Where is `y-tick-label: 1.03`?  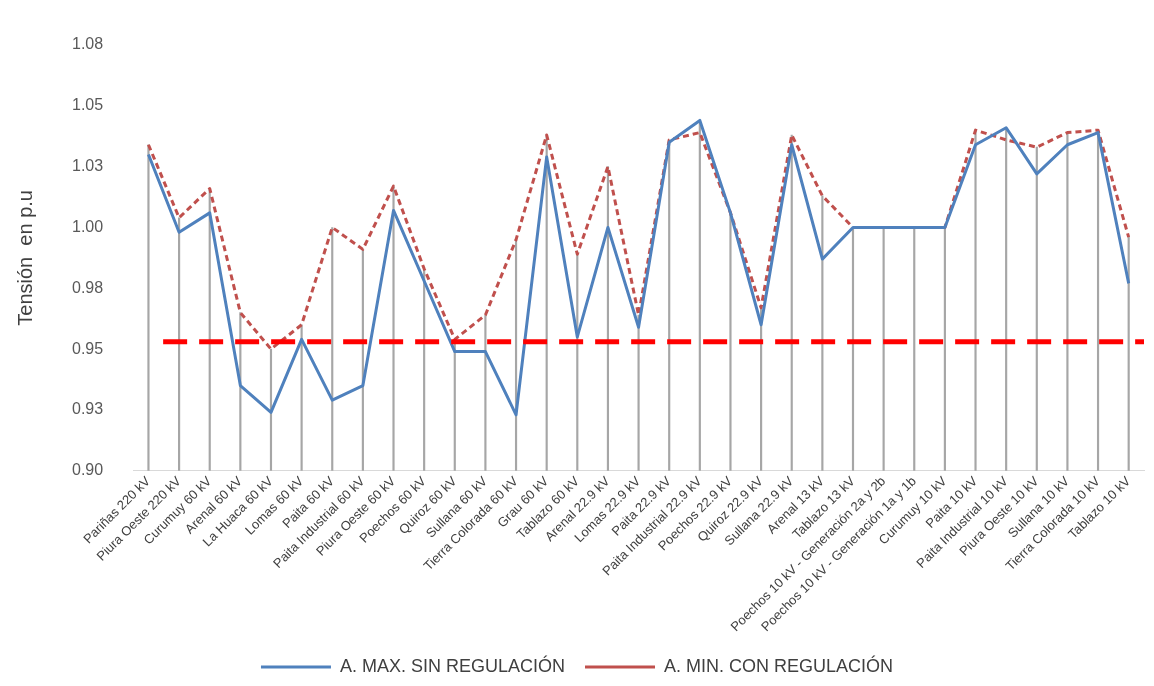 y-tick-label: 1.03 is located at coordinates (88, 166).